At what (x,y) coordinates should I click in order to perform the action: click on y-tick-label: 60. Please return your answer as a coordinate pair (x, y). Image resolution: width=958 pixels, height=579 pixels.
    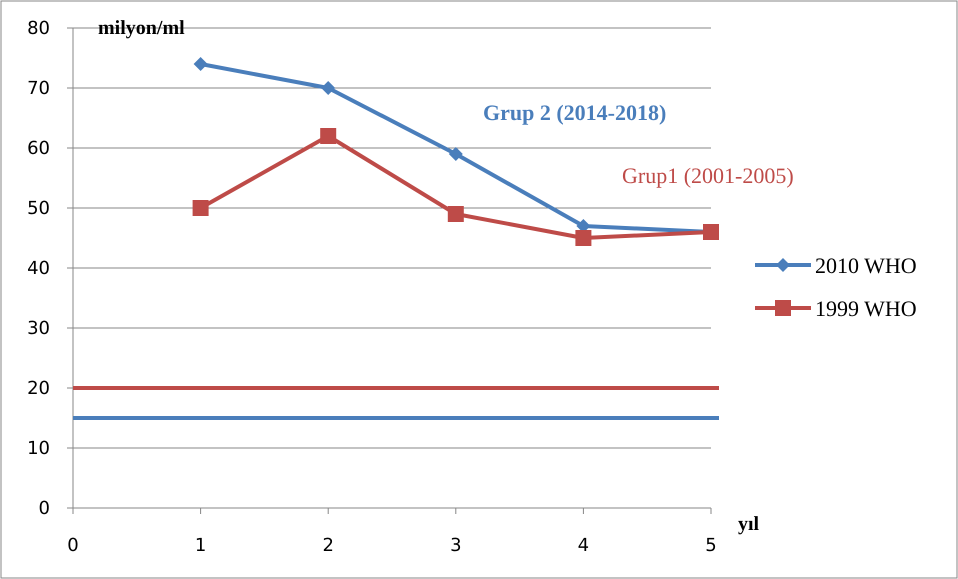
    Looking at the image, I should click on (38, 148).